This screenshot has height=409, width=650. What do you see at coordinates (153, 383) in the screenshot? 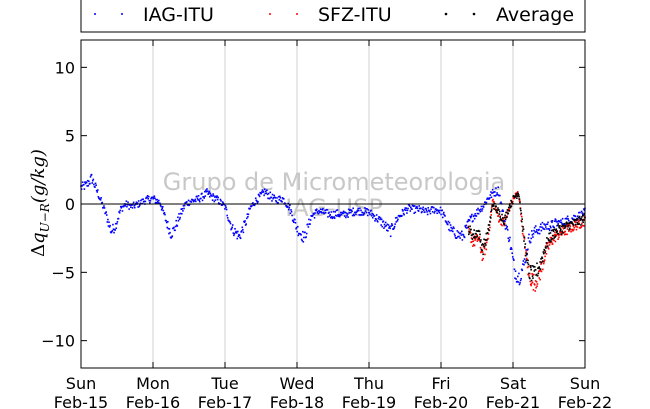
I see `x-tick-label-day: Mon` at bounding box center [153, 383].